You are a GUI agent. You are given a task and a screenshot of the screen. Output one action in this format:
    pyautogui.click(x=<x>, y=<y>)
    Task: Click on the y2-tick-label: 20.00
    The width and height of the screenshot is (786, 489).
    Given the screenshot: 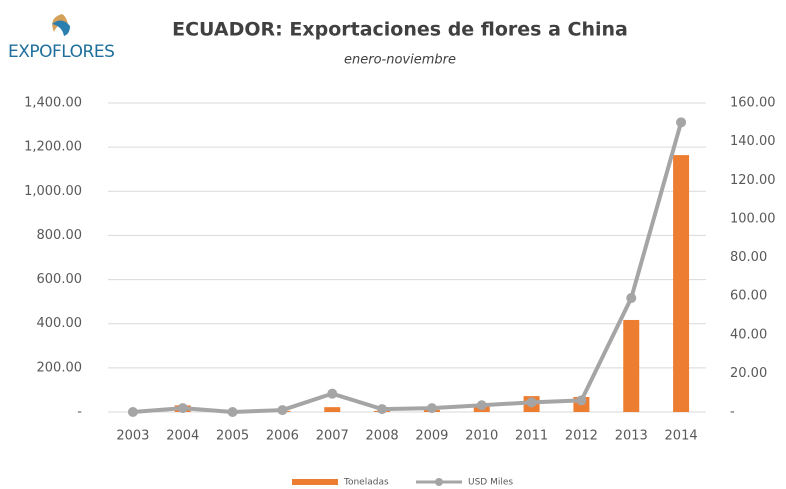 What is the action you would take?
    pyautogui.click(x=748, y=373)
    